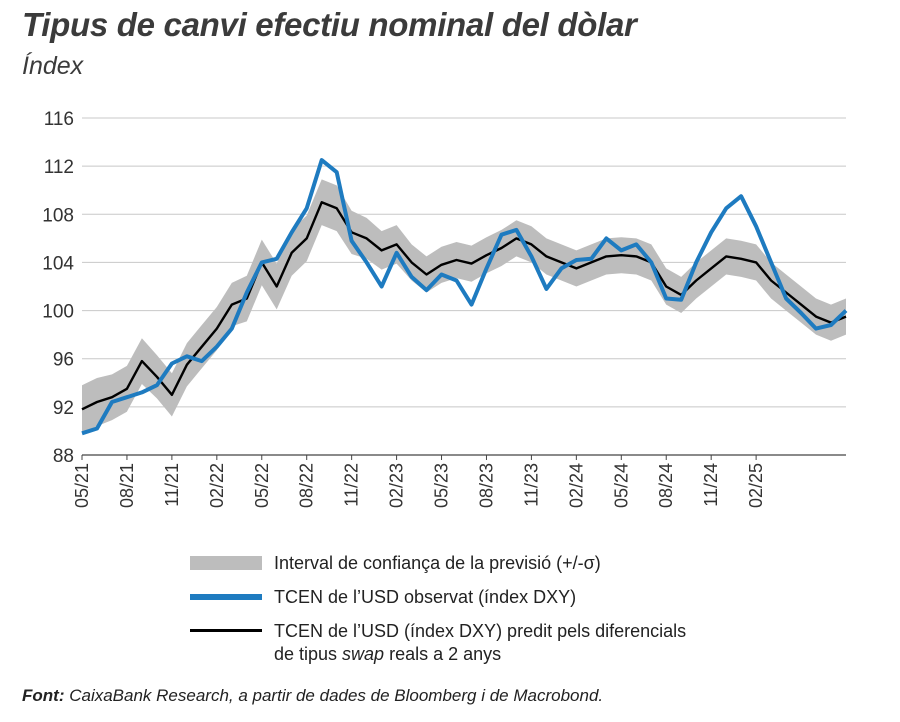  Describe the element at coordinates (59, 119) in the screenshot. I see `y-tick-label: 116` at that location.